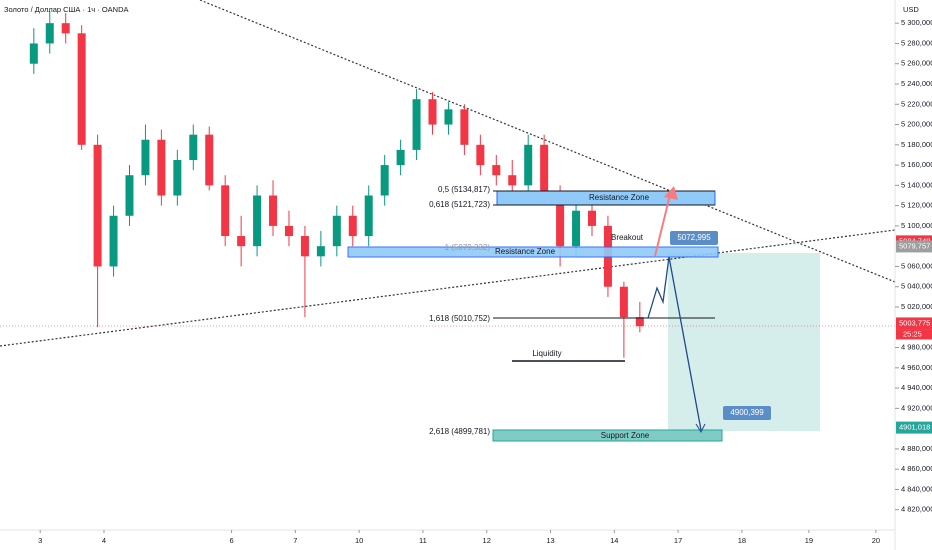  I want to click on x-tick-label: 4, so click(104, 540).